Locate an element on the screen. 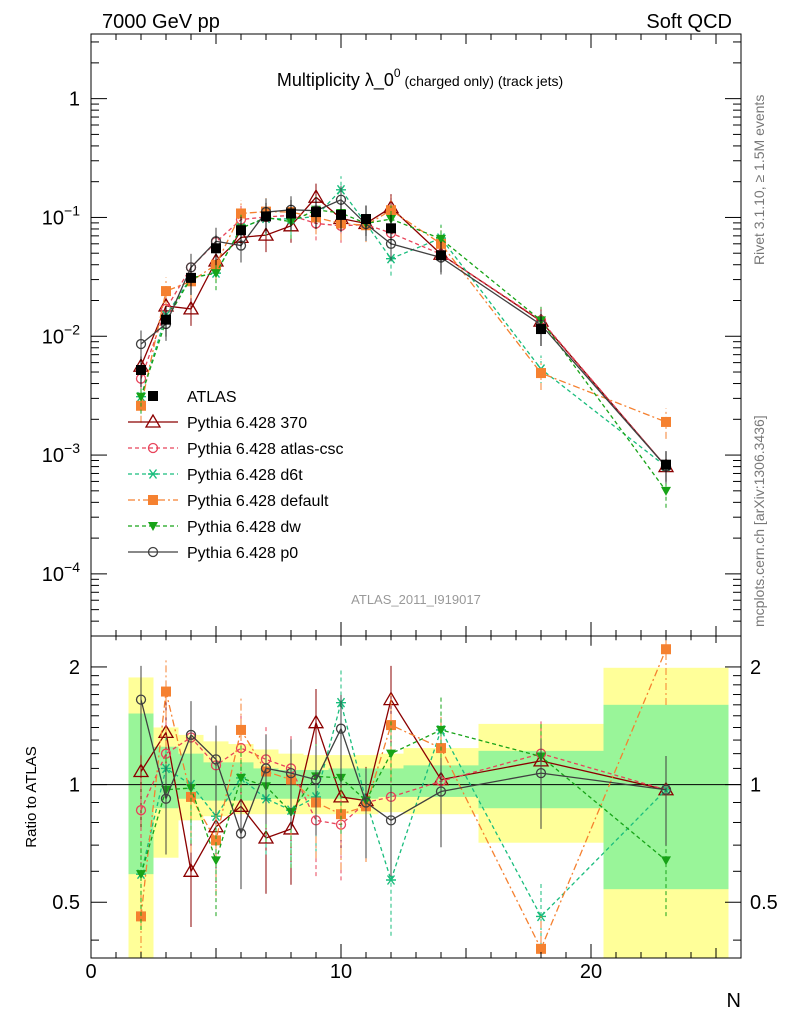  x-tick-label: 0 is located at coordinates (90, 972).